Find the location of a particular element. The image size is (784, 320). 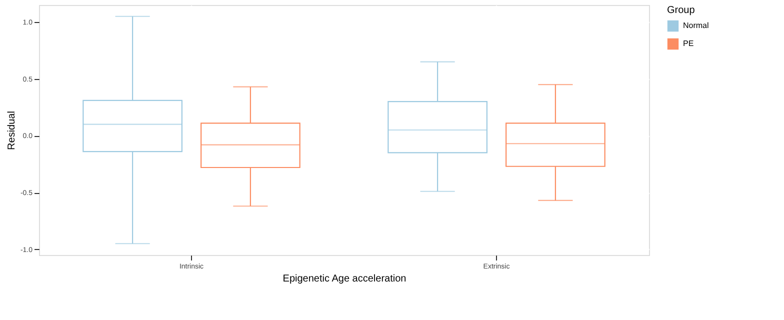

legend-title: Group is located at coordinates (681, 10).